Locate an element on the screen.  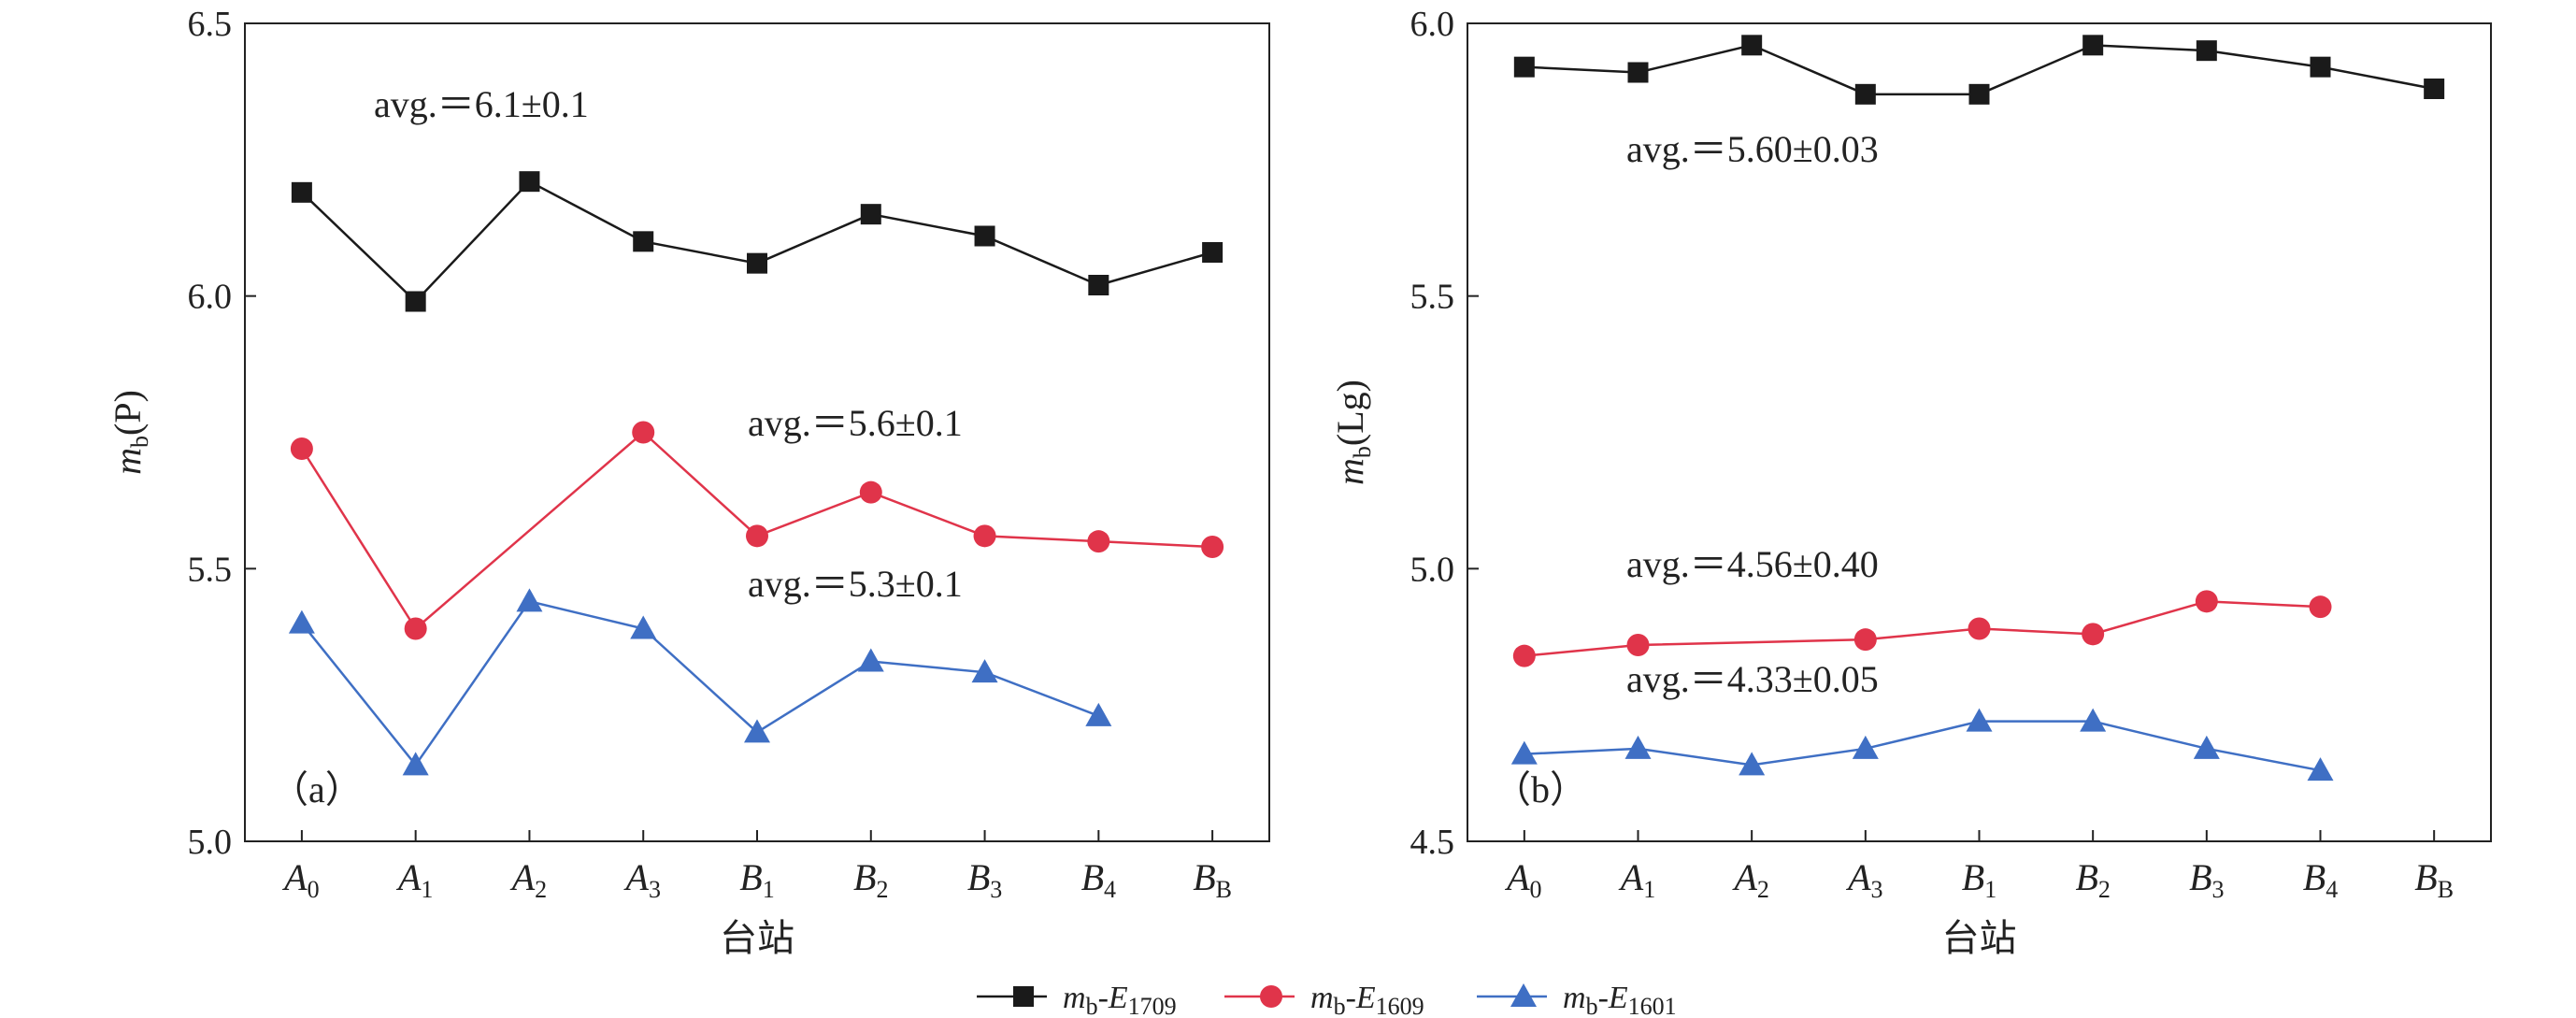
legend-label: mb-E1709 is located at coordinates (1120, 999).